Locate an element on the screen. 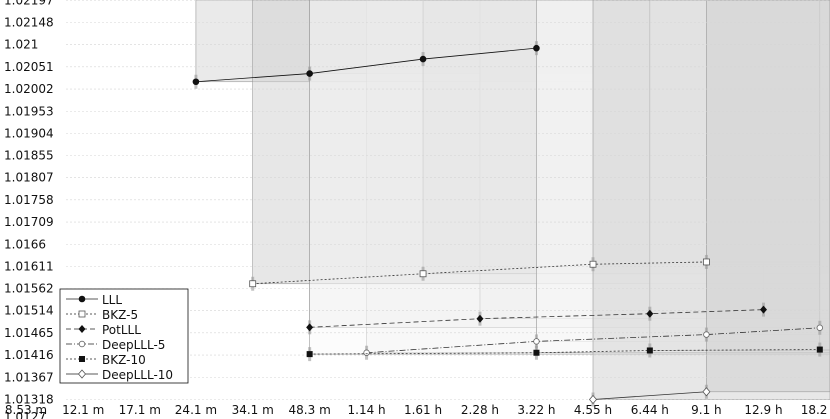 The image size is (830, 419). legend-label: DeepLLL-5 is located at coordinates (133, 345).